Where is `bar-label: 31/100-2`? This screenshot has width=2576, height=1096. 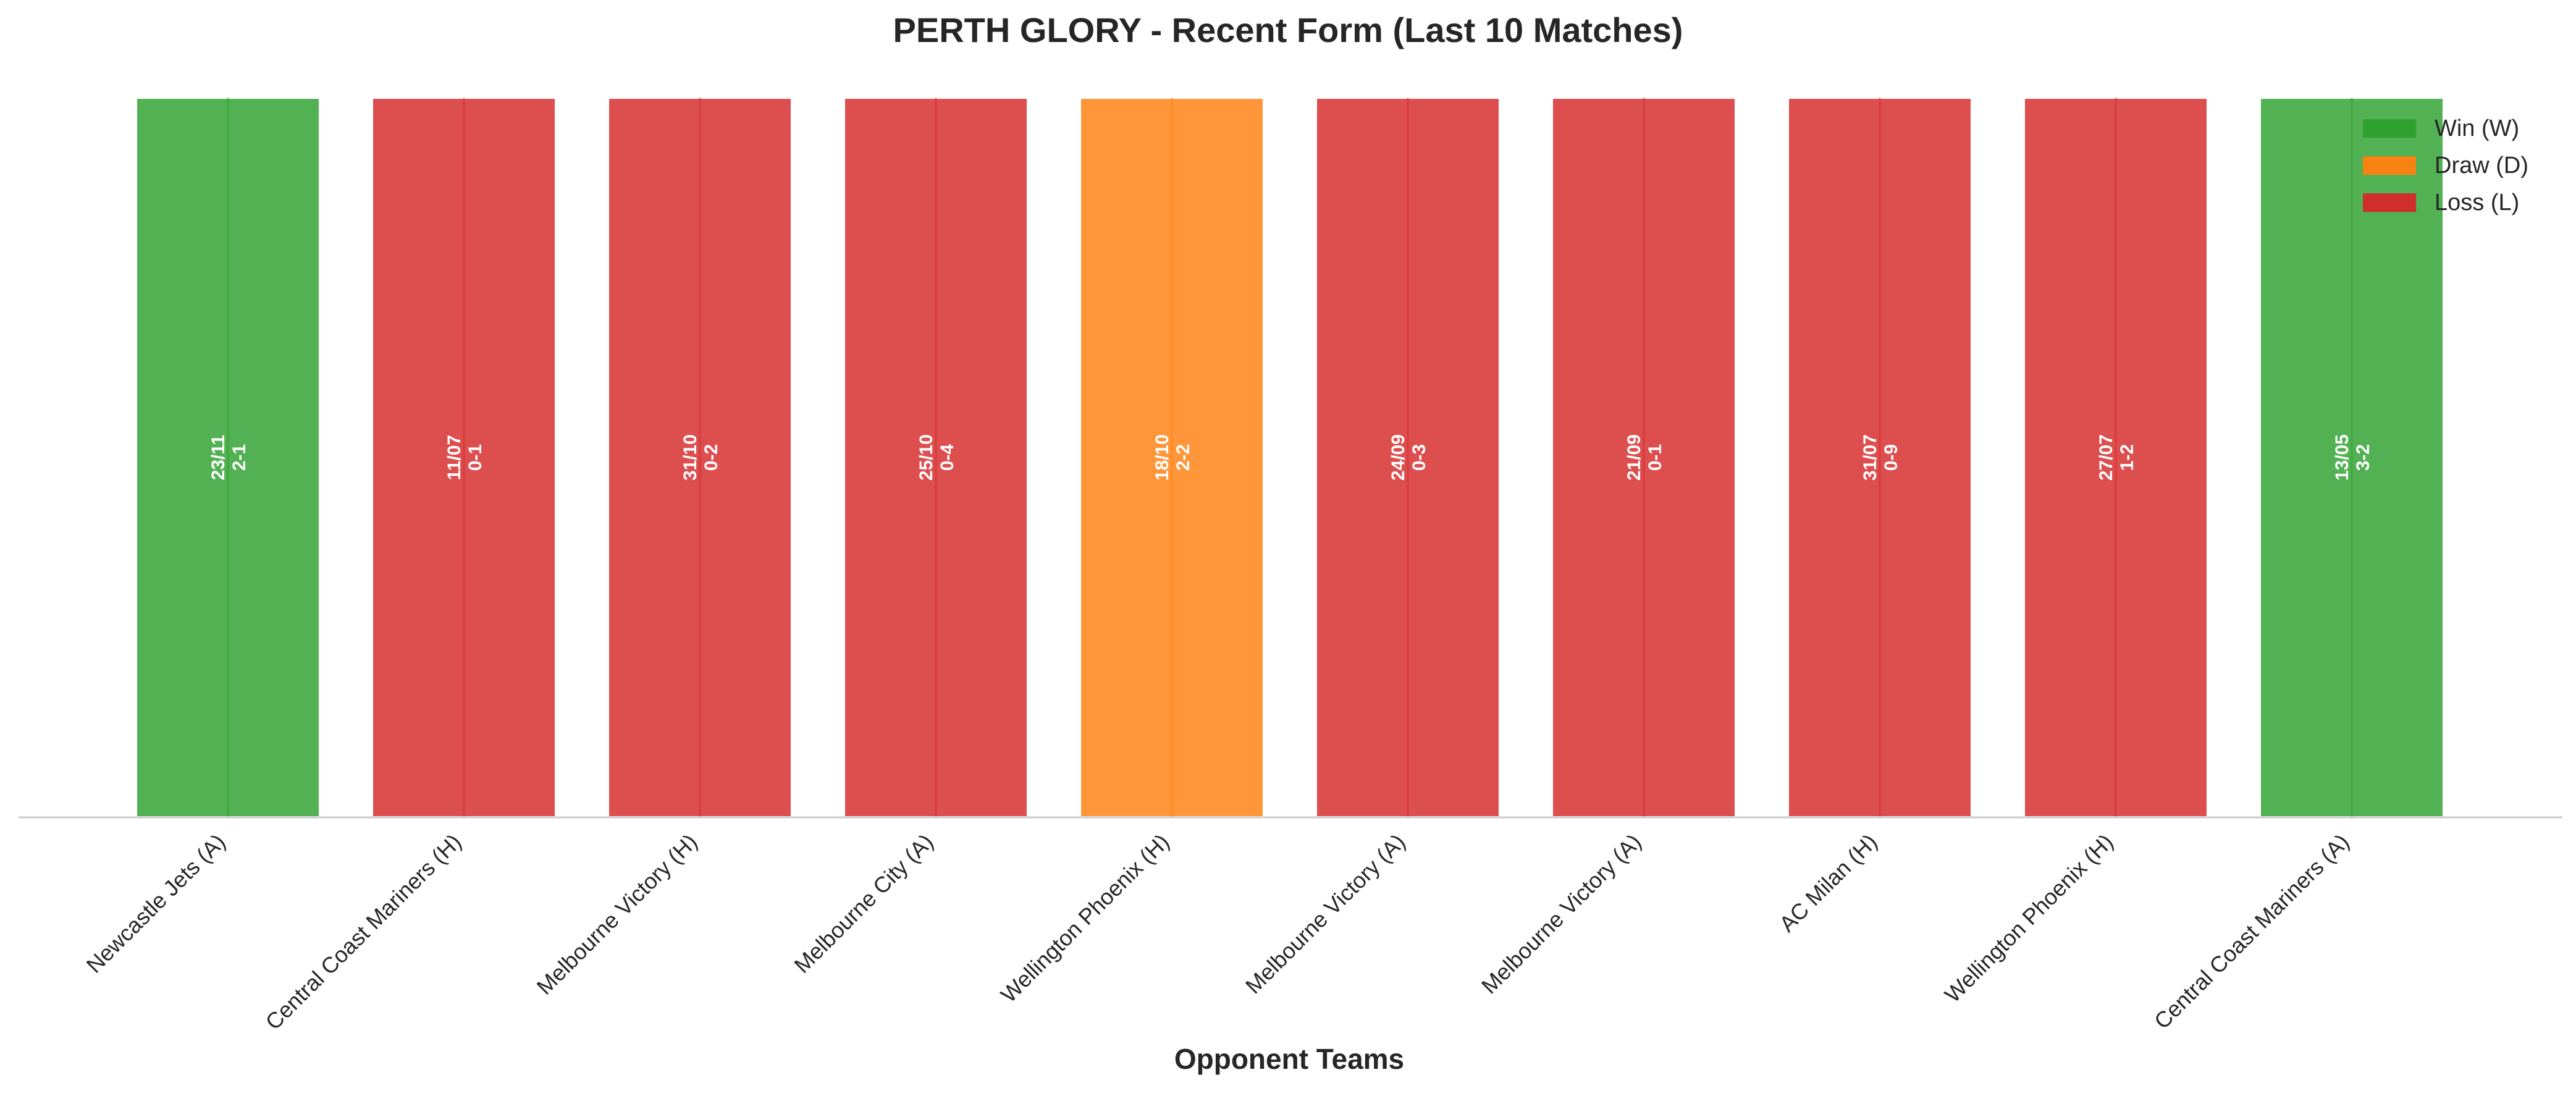 bar-label: 31/100-2 is located at coordinates (701, 457).